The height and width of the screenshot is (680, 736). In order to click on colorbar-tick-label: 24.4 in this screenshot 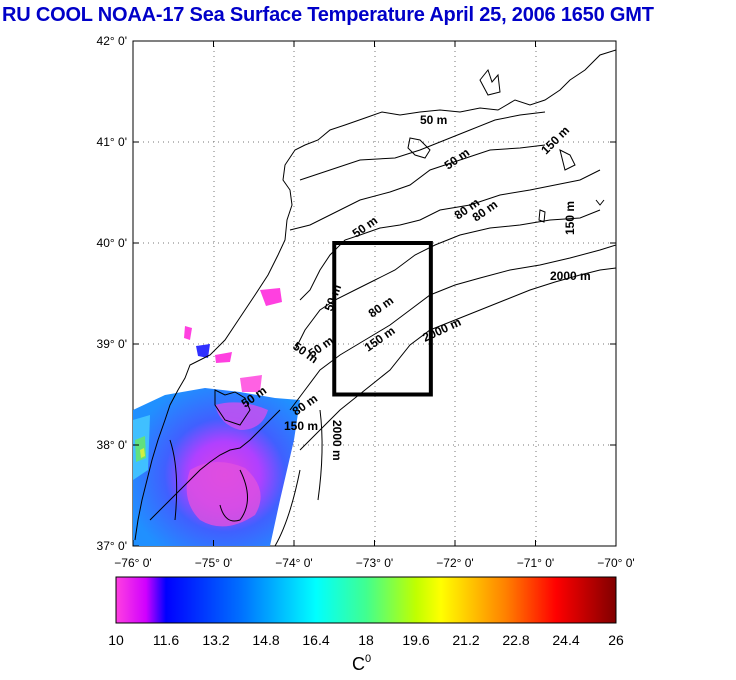, I will do `click(565, 640)`.